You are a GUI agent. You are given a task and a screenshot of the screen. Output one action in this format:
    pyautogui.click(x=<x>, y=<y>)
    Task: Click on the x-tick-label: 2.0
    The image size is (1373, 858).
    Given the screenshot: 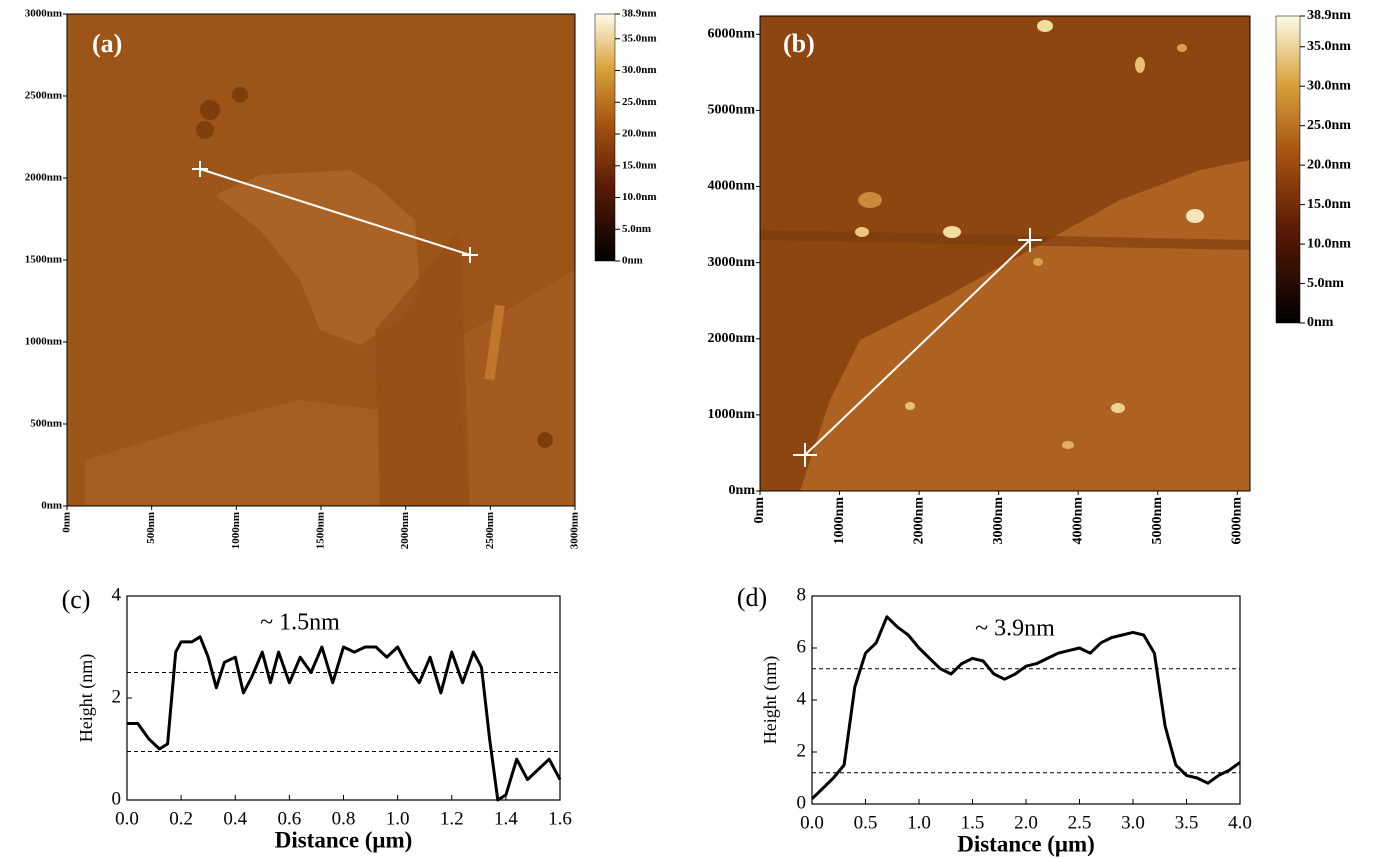 What is the action you would take?
    pyautogui.click(x=1026, y=822)
    